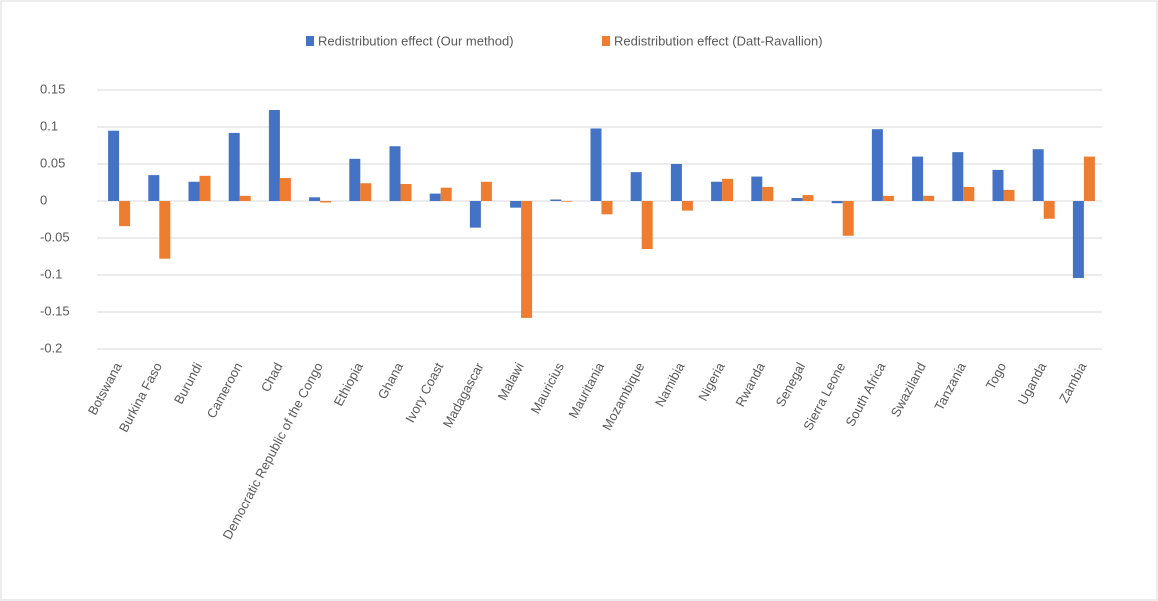 This screenshot has width=1158, height=601. What do you see at coordinates (996, 376) in the screenshot?
I see `x-tick-label: Togo` at bounding box center [996, 376].